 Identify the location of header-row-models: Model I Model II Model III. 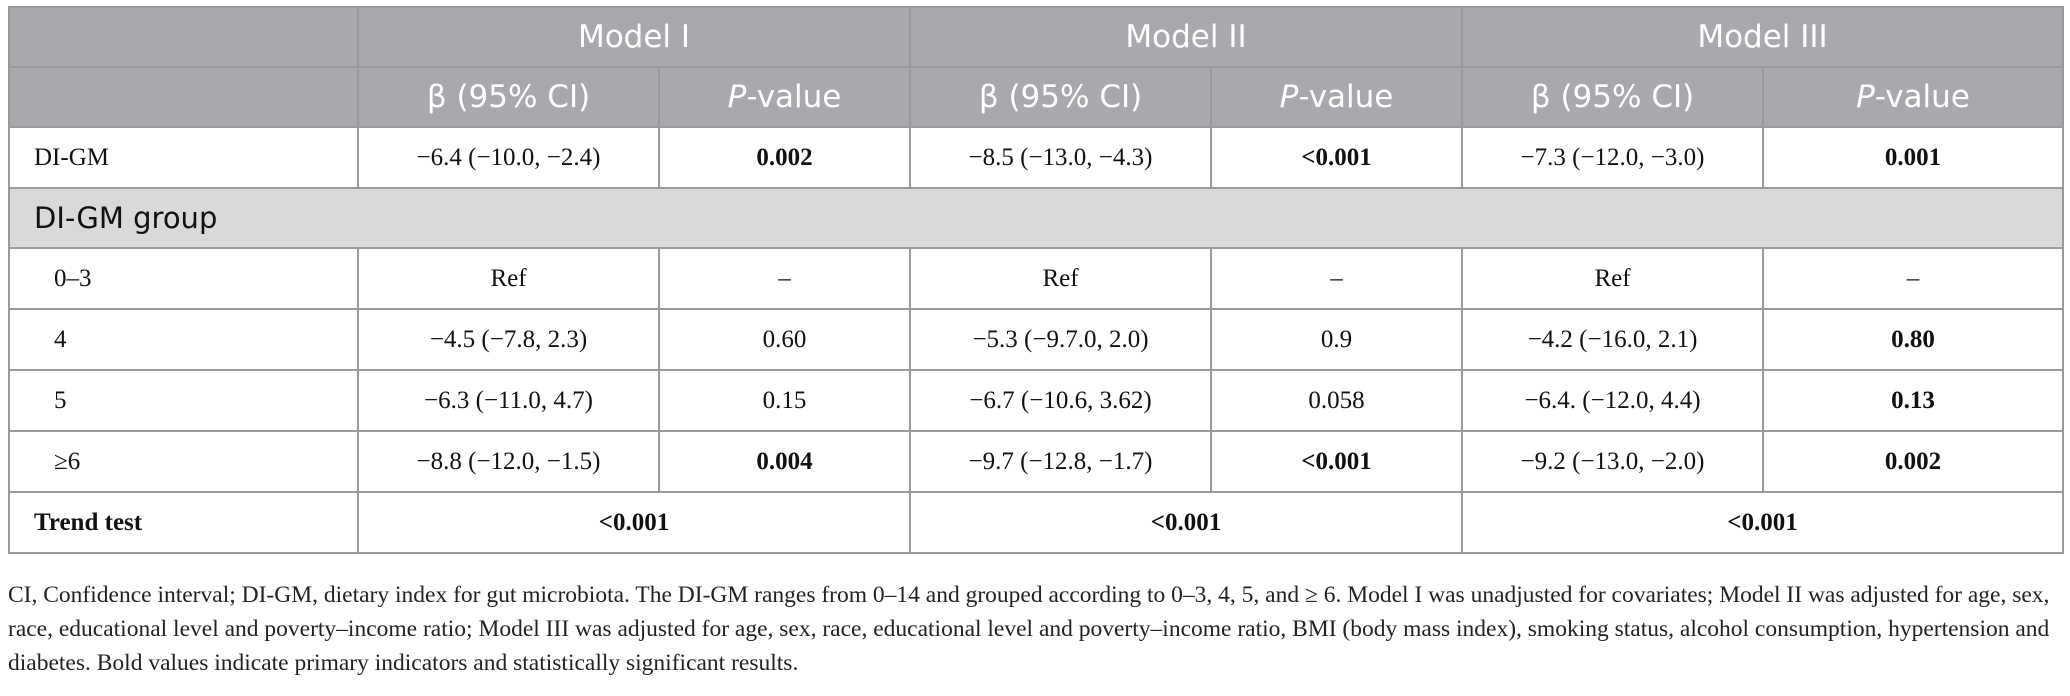
(1036, 37).